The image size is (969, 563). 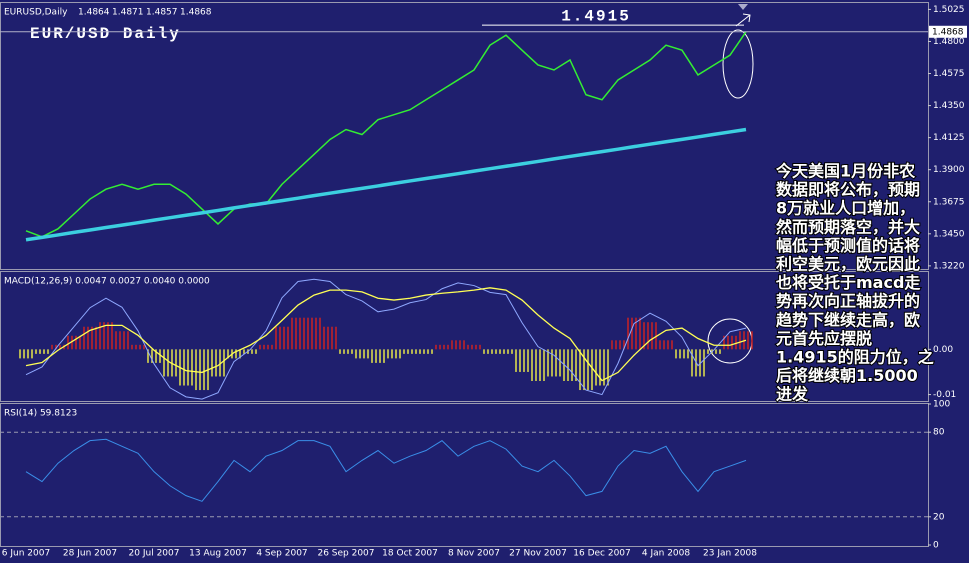 What do you see at coordinates (26, 554) in the screenshot?
I see `x-tick-label: 6 Jun 2007` at bounding box center [26, 554].